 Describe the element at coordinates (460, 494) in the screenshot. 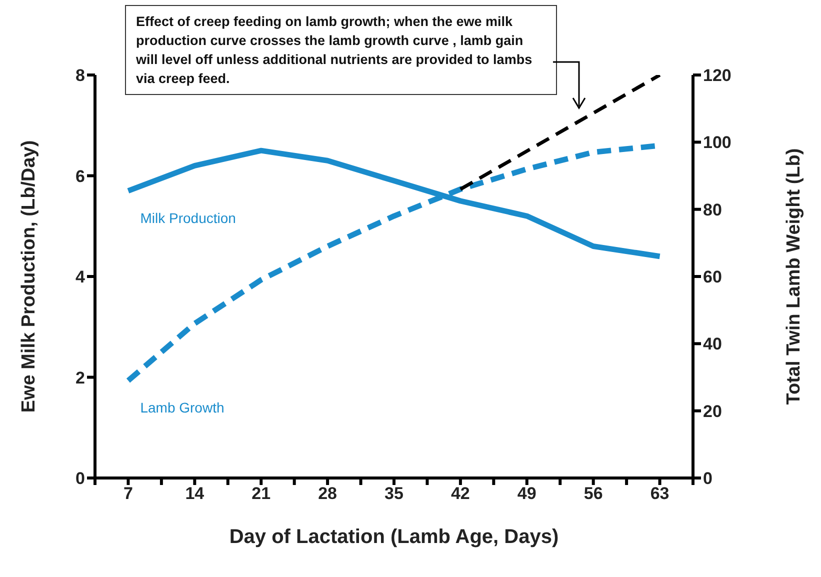

I see `x-tick-label: 42` at that location.